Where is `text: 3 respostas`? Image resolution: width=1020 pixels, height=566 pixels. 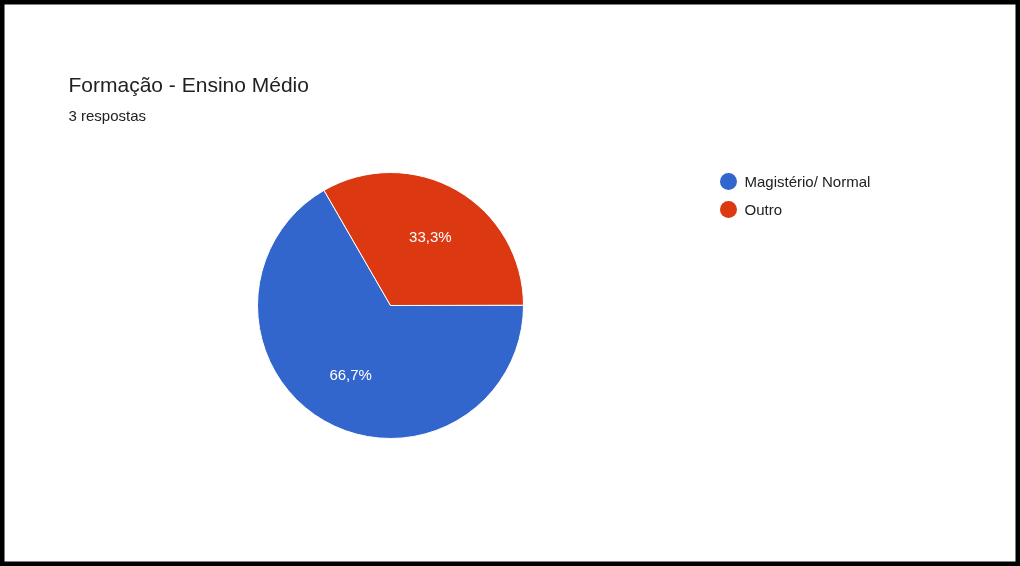
text: 3 respostas is located at coordinates (107, 115).